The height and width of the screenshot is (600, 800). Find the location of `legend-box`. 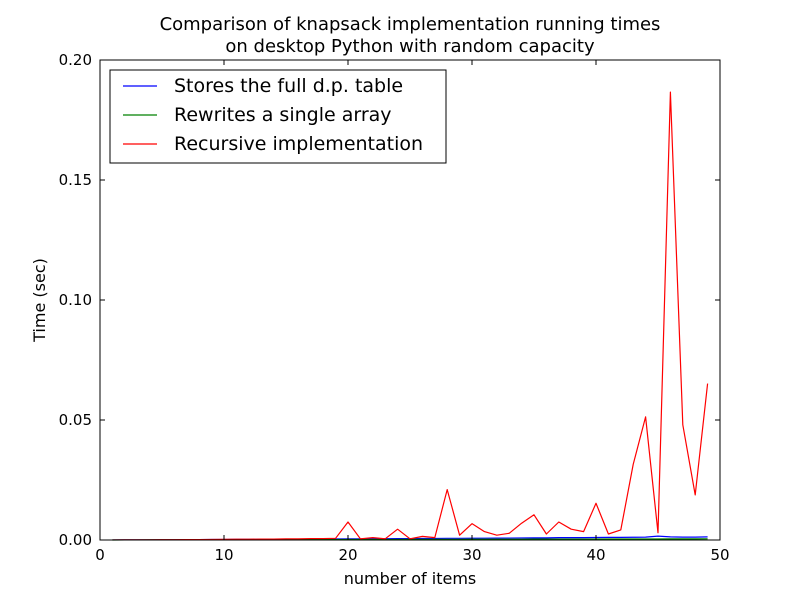

legend-box is located at coordinates (278, 116).